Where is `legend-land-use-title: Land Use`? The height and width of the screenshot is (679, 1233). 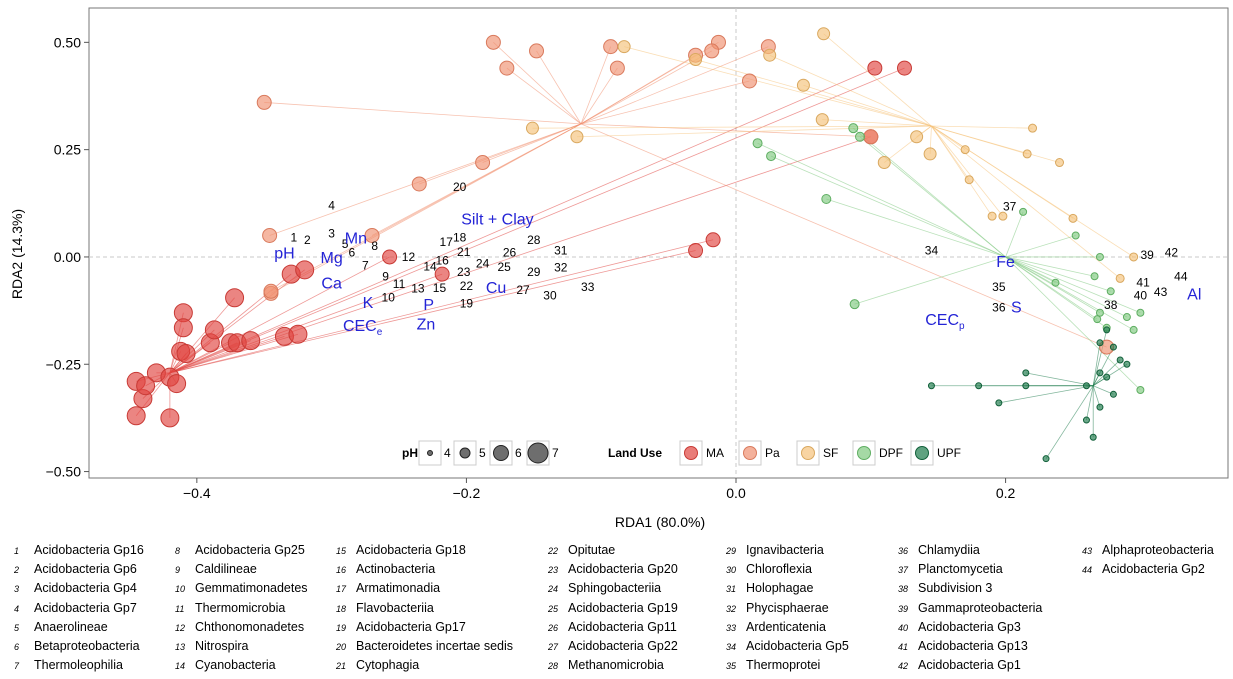
legend-land-use-title: Land Use is located at coordinates (635, 453).